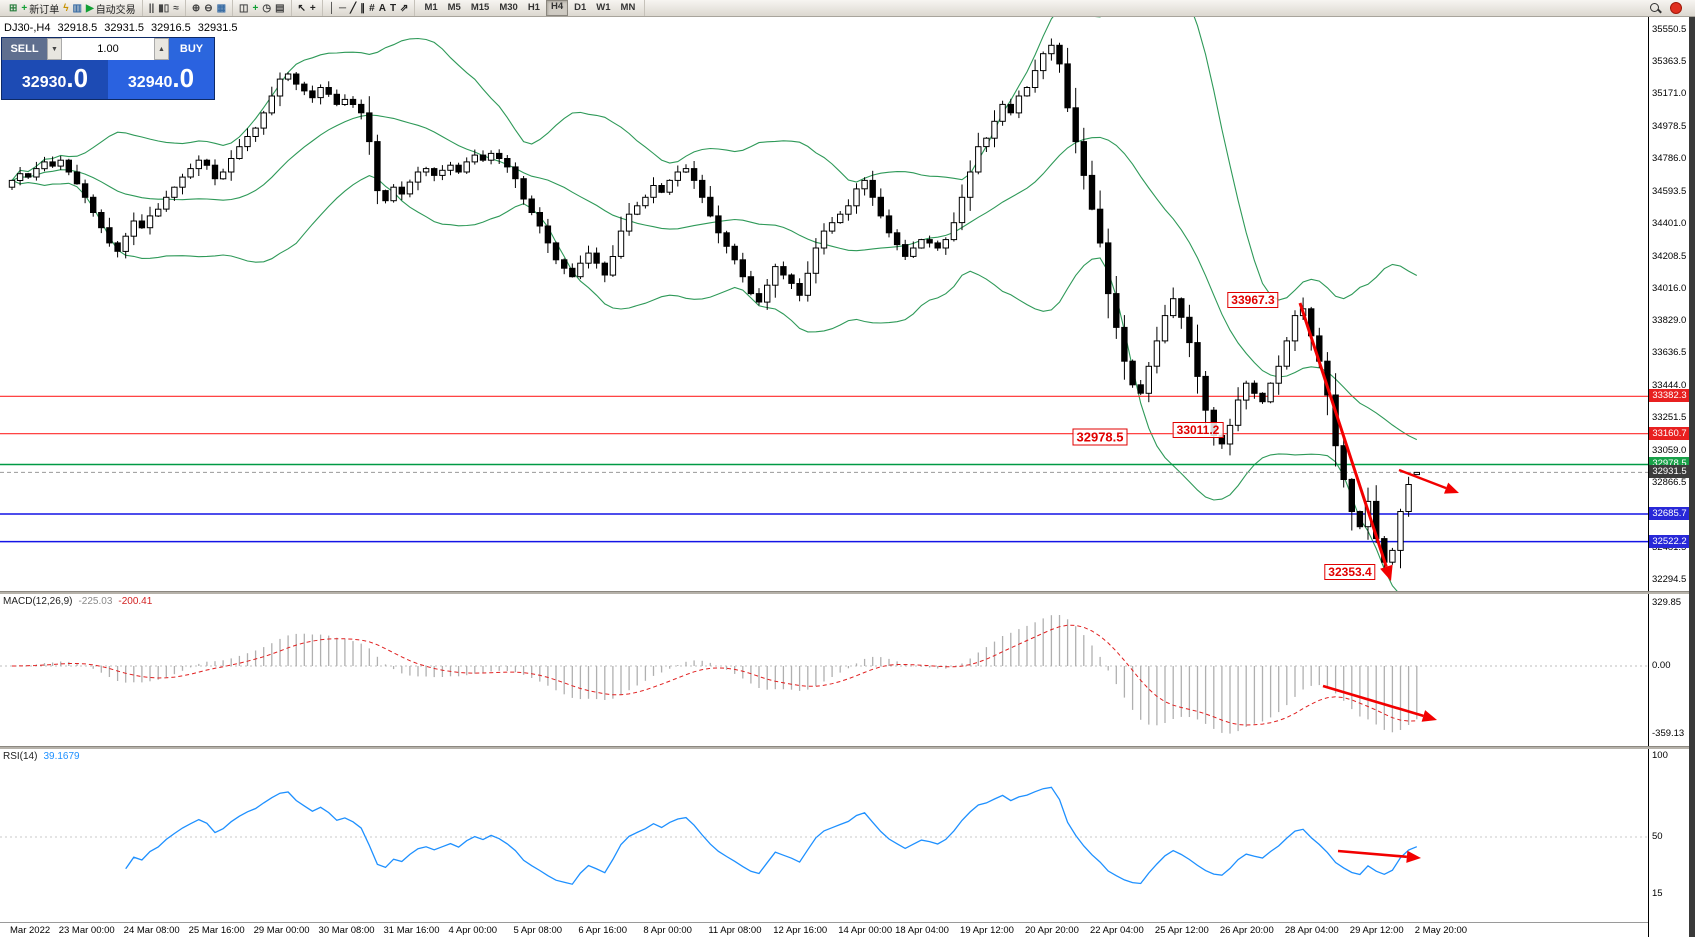  Describe the element at coordinates (431, 7) in the screenshot. I see `timeframe-m1-button: M1` at that location.